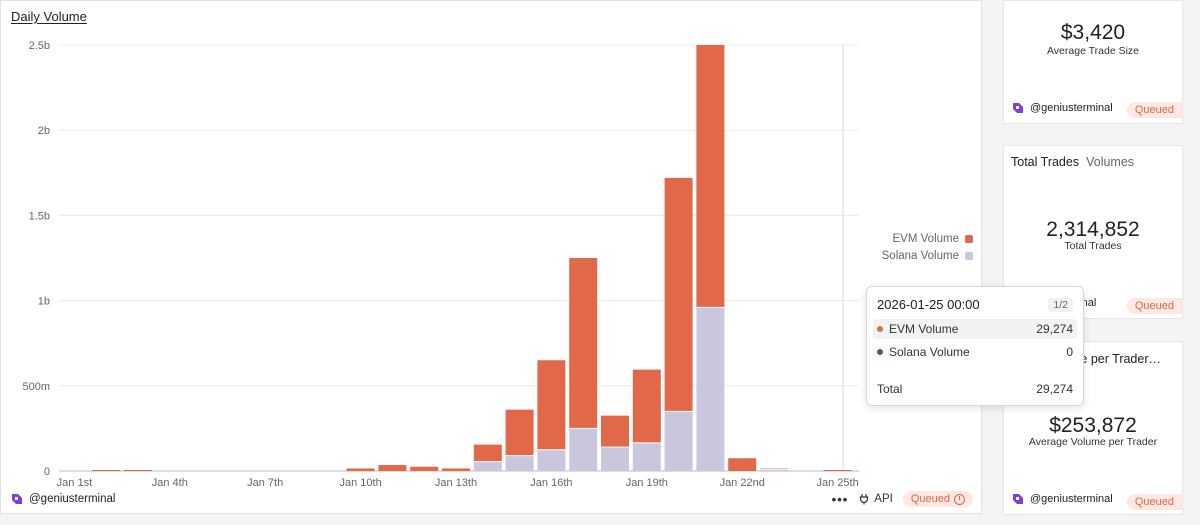 Image resolution: width=1200 pixels, height=525 pixels. I want to click on y-tick-label: 2.5b, so click(39, 46).